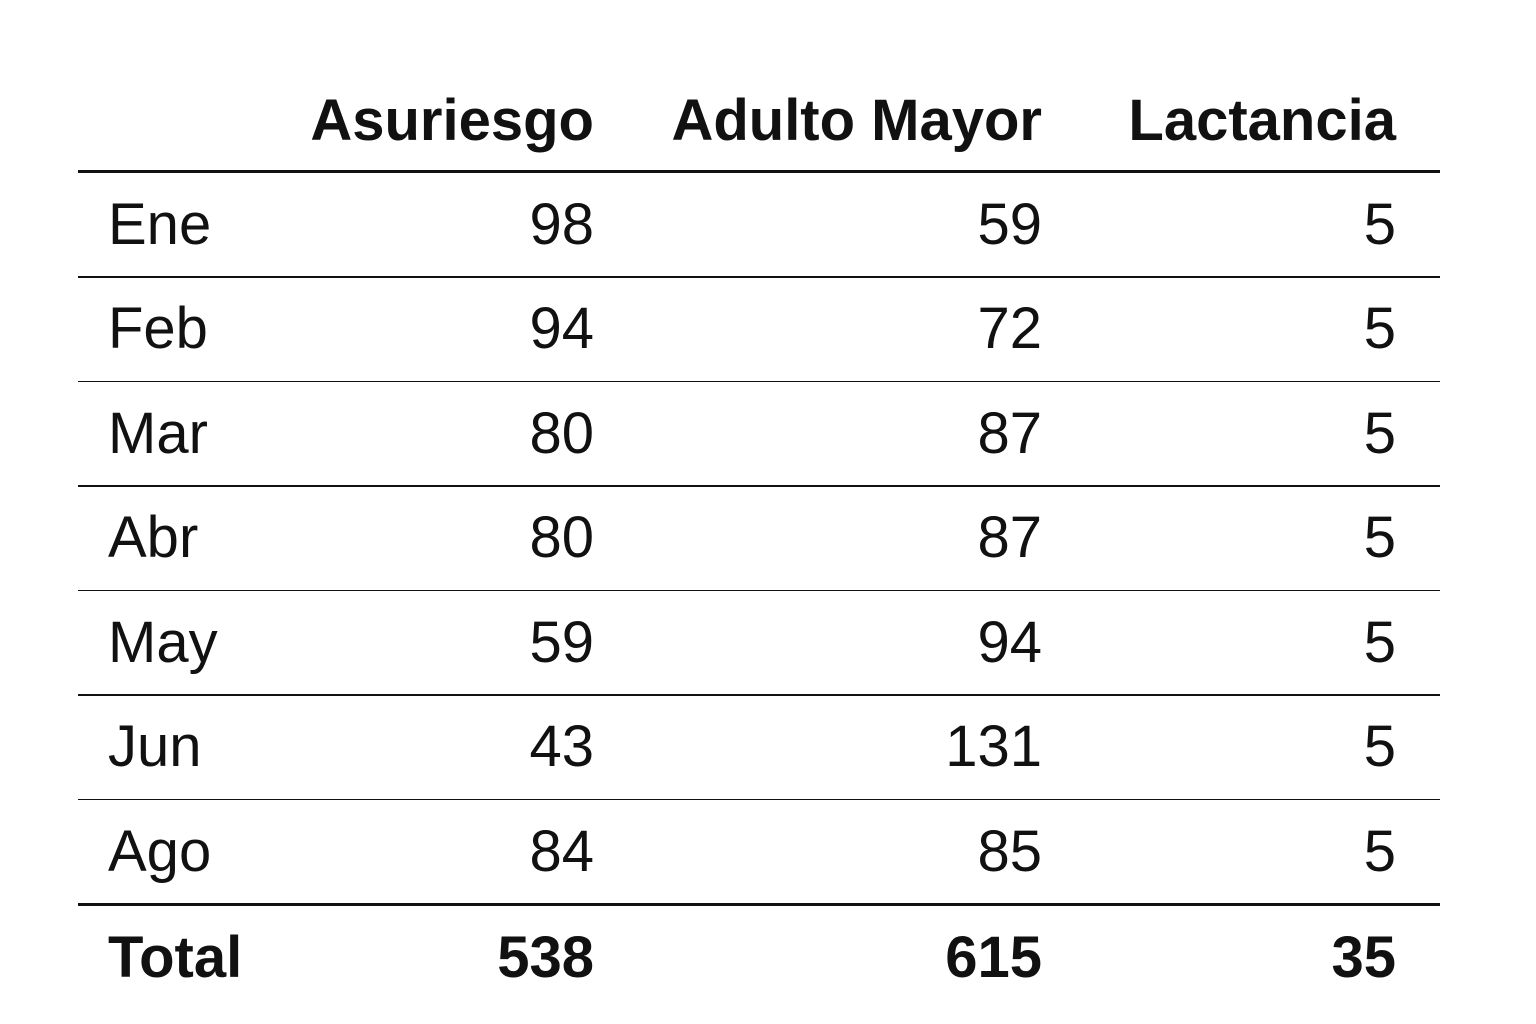 The image size is (1536, 1024). I want to click on table-row: May 59 94 5, so click(759, 642).